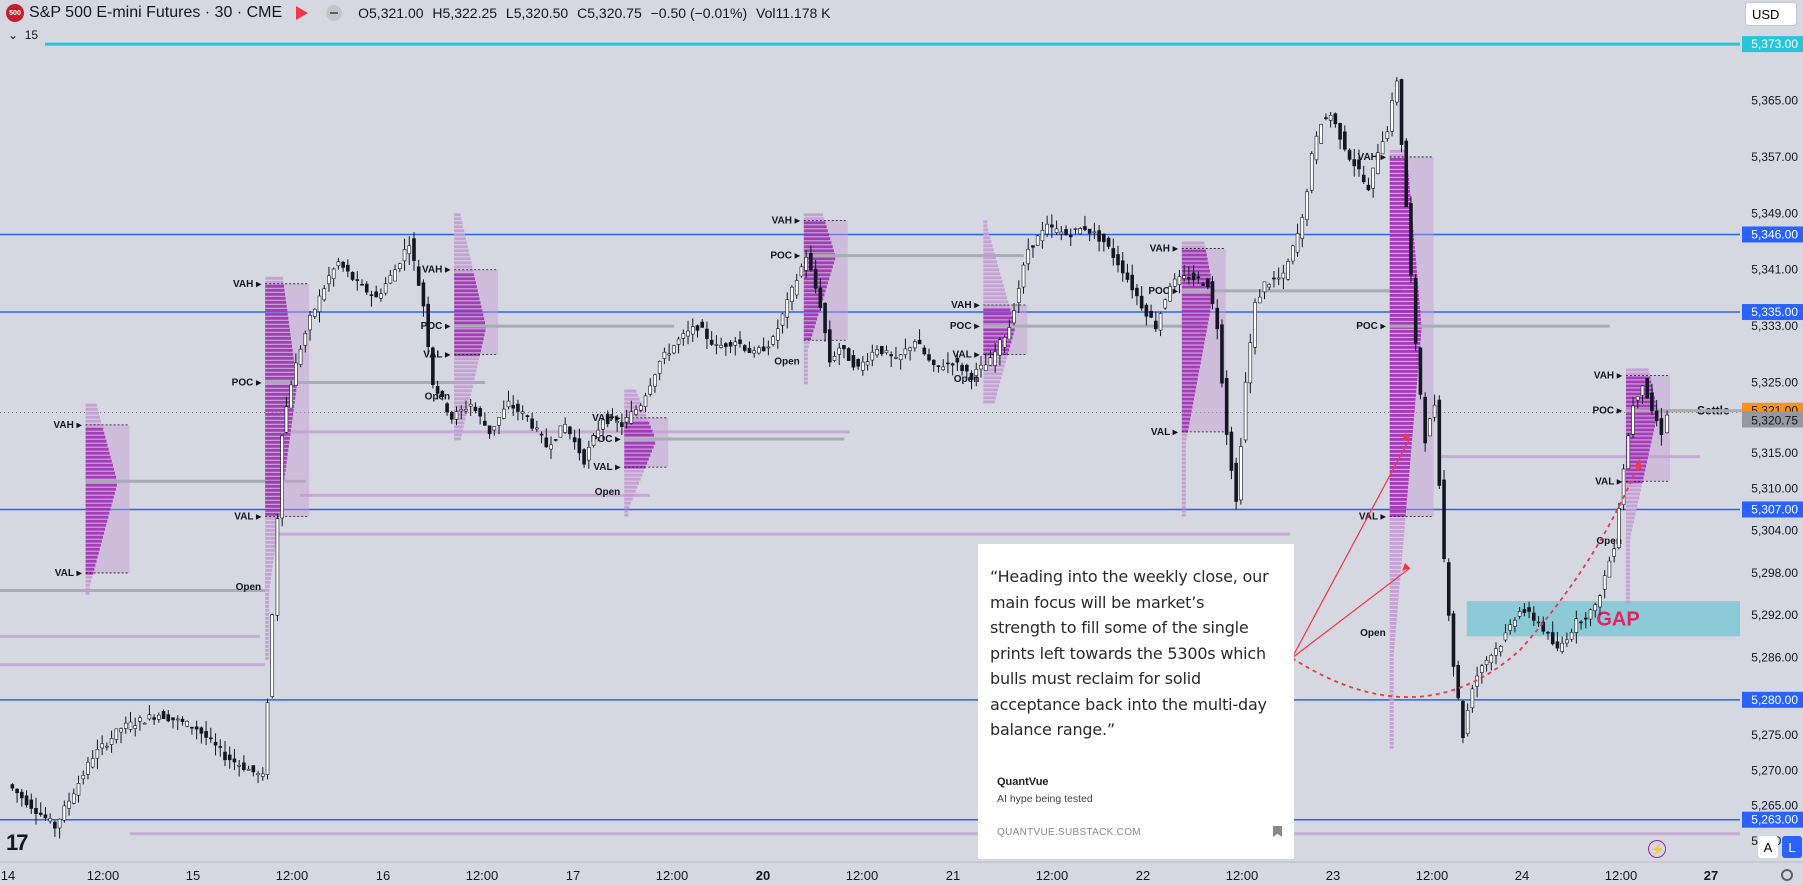 This screenshot has width=1803, height=885. What do you see at coordinates (334, 13) in the screenshot?
I see `minus-icon` at bounding box center [334, 13].